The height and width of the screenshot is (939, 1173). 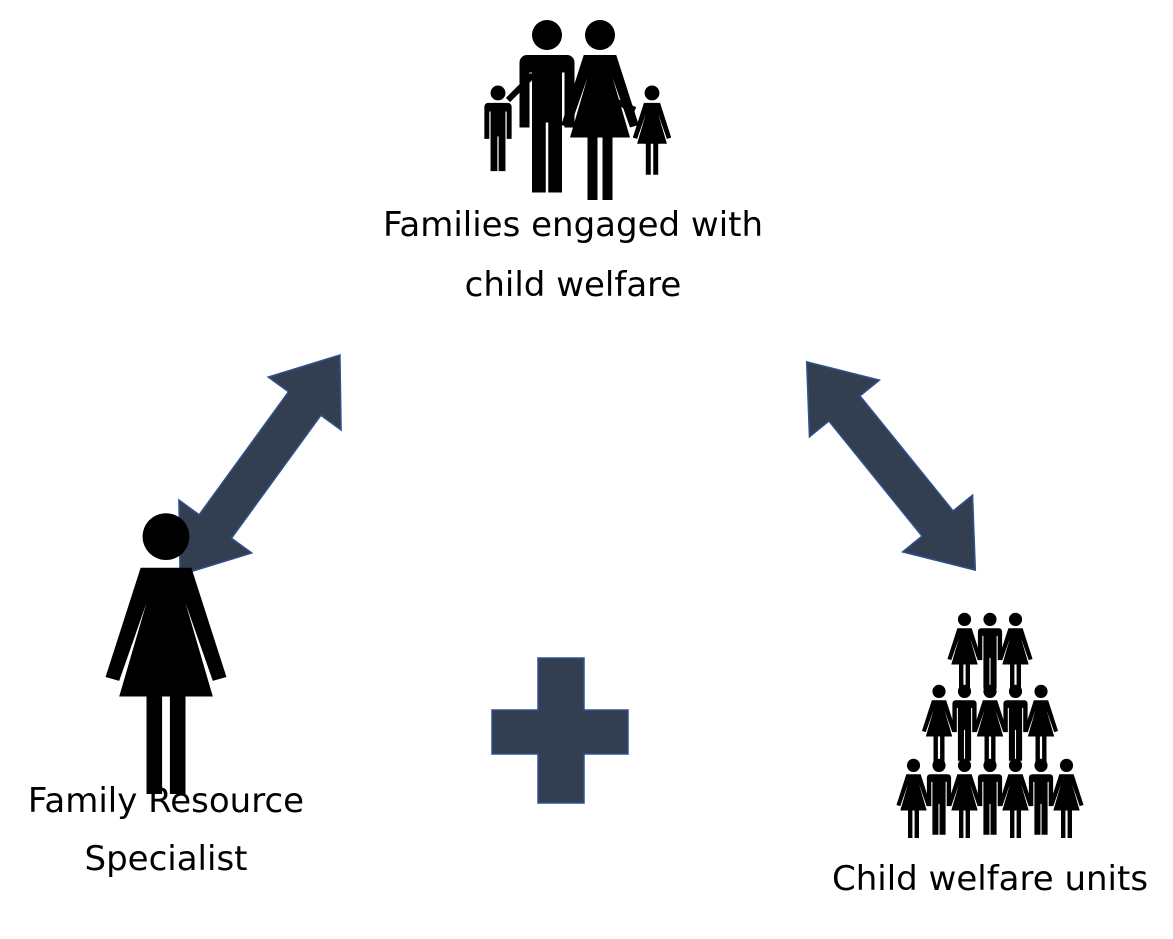 I want to click on units-icon, so click(x=990, y=725).